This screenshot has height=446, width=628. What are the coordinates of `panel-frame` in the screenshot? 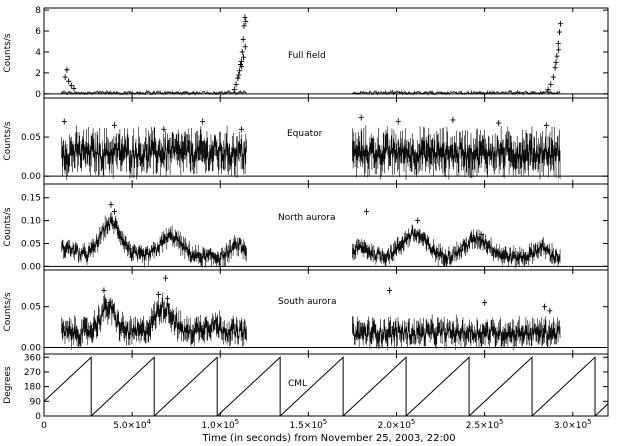 It's located at (326, 385).